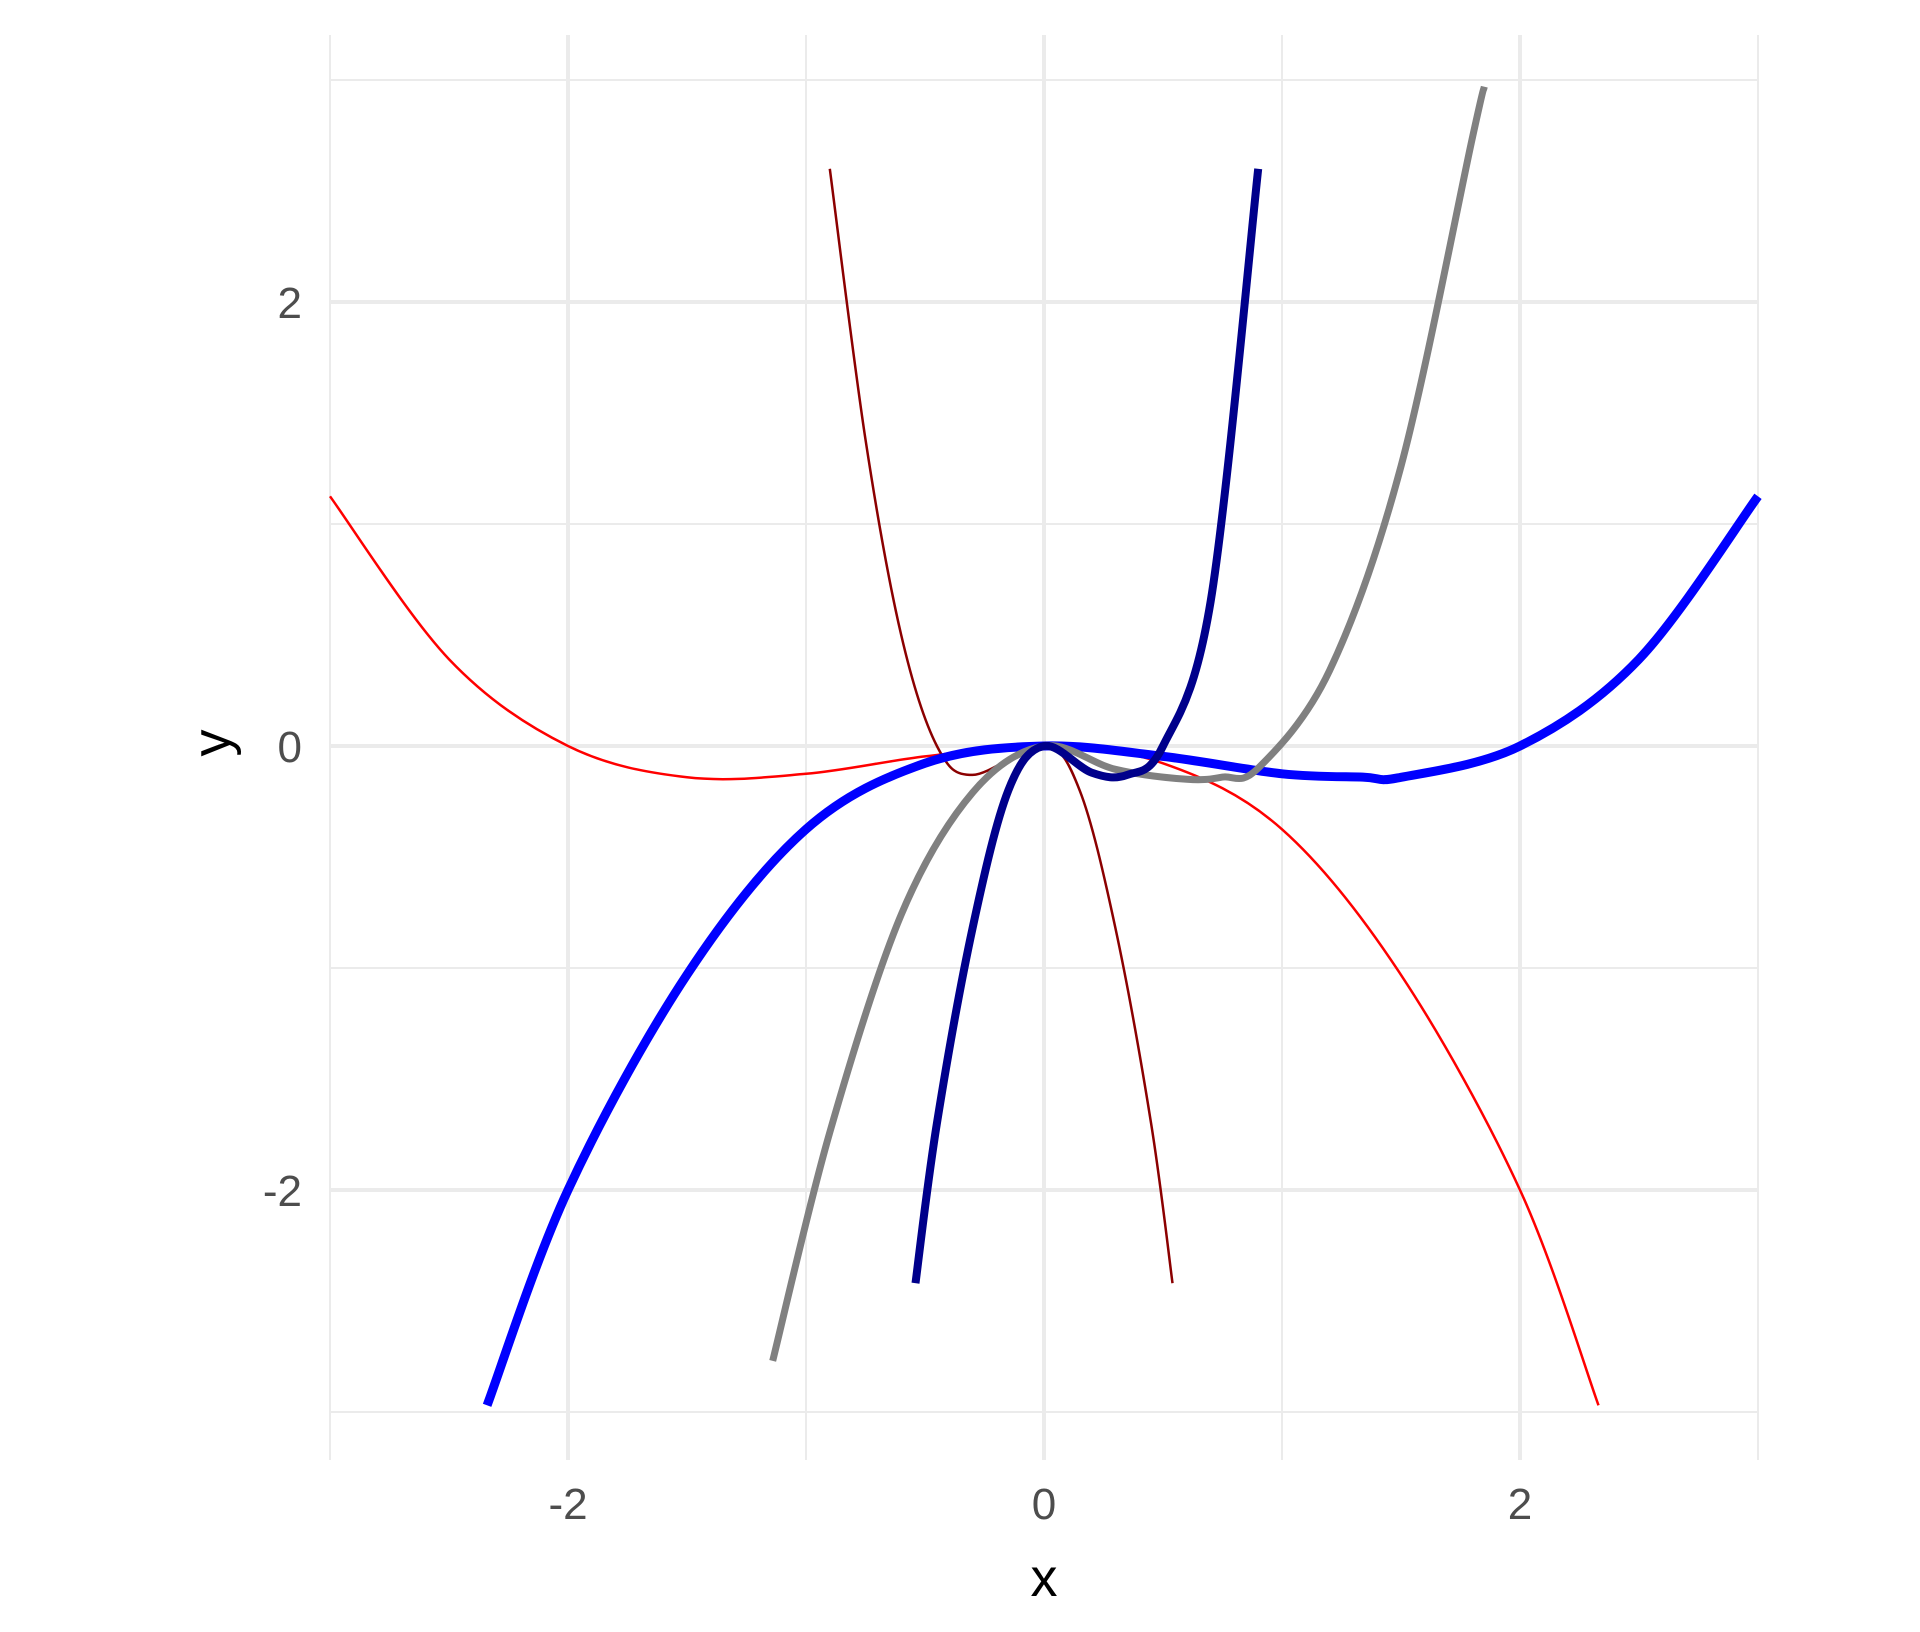 This screenshot has height=1632, width=1920. Describe the element at coordinates (1520, 1504) in the screenshot. I see `x-tick-label: 2` at that location.